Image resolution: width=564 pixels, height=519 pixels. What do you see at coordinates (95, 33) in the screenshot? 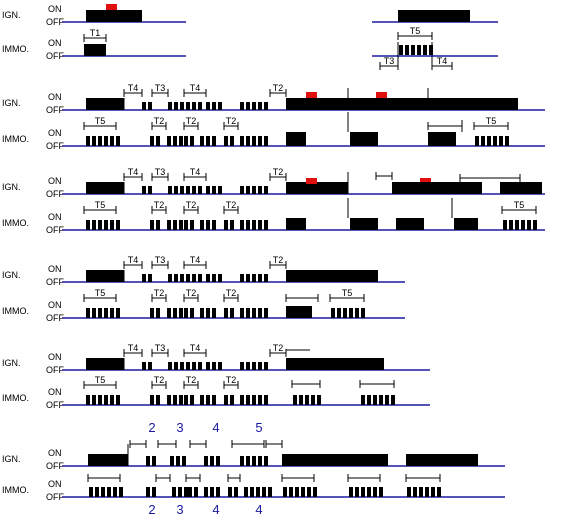
I see `interval-label: T1` at bounding box center [95, 33].